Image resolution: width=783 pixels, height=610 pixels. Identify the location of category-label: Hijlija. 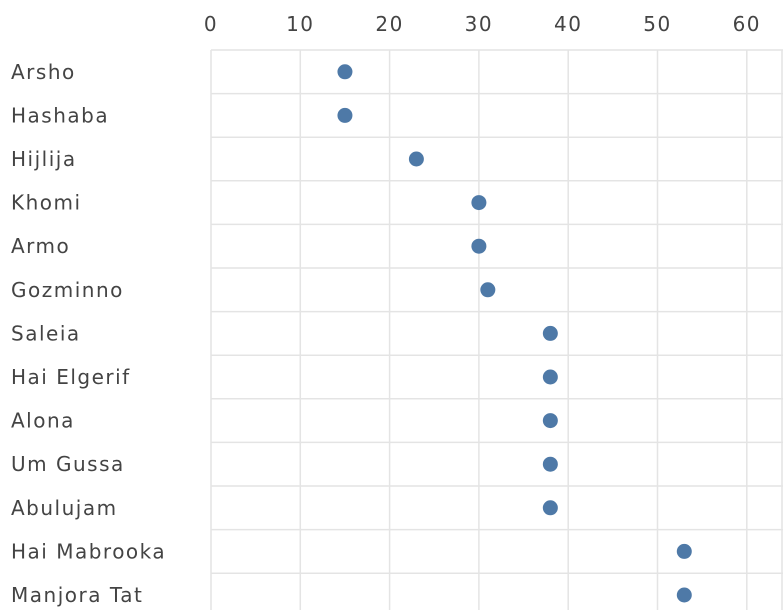
(44, 159).